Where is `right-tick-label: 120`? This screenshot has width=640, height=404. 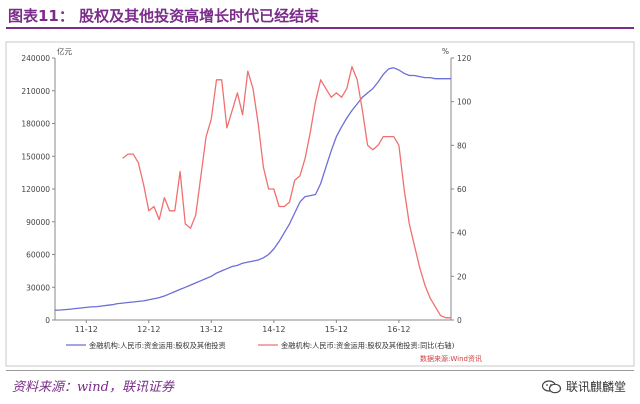 right-tick-label: 120 is located at coordinates (464, 58).